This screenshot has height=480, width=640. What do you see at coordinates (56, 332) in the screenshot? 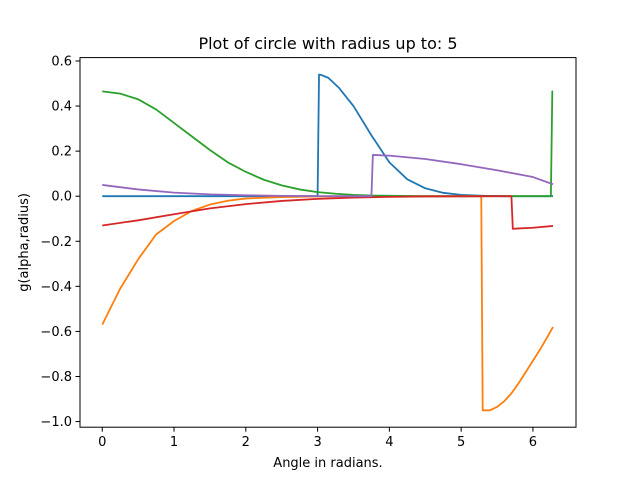
I see `y-tick-label: −0.6` at bounding box center [56, 332].